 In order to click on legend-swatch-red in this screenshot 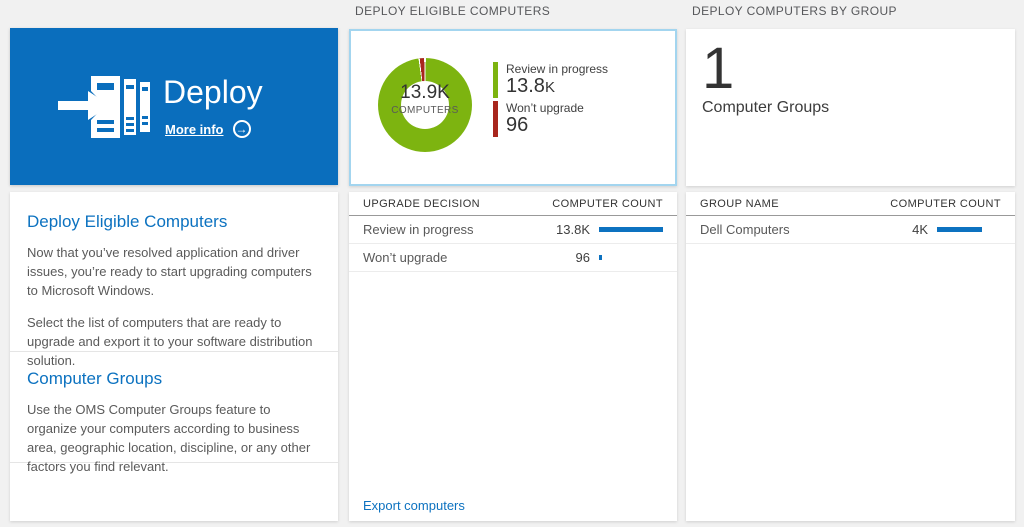, I will do `click(495, 119)`.